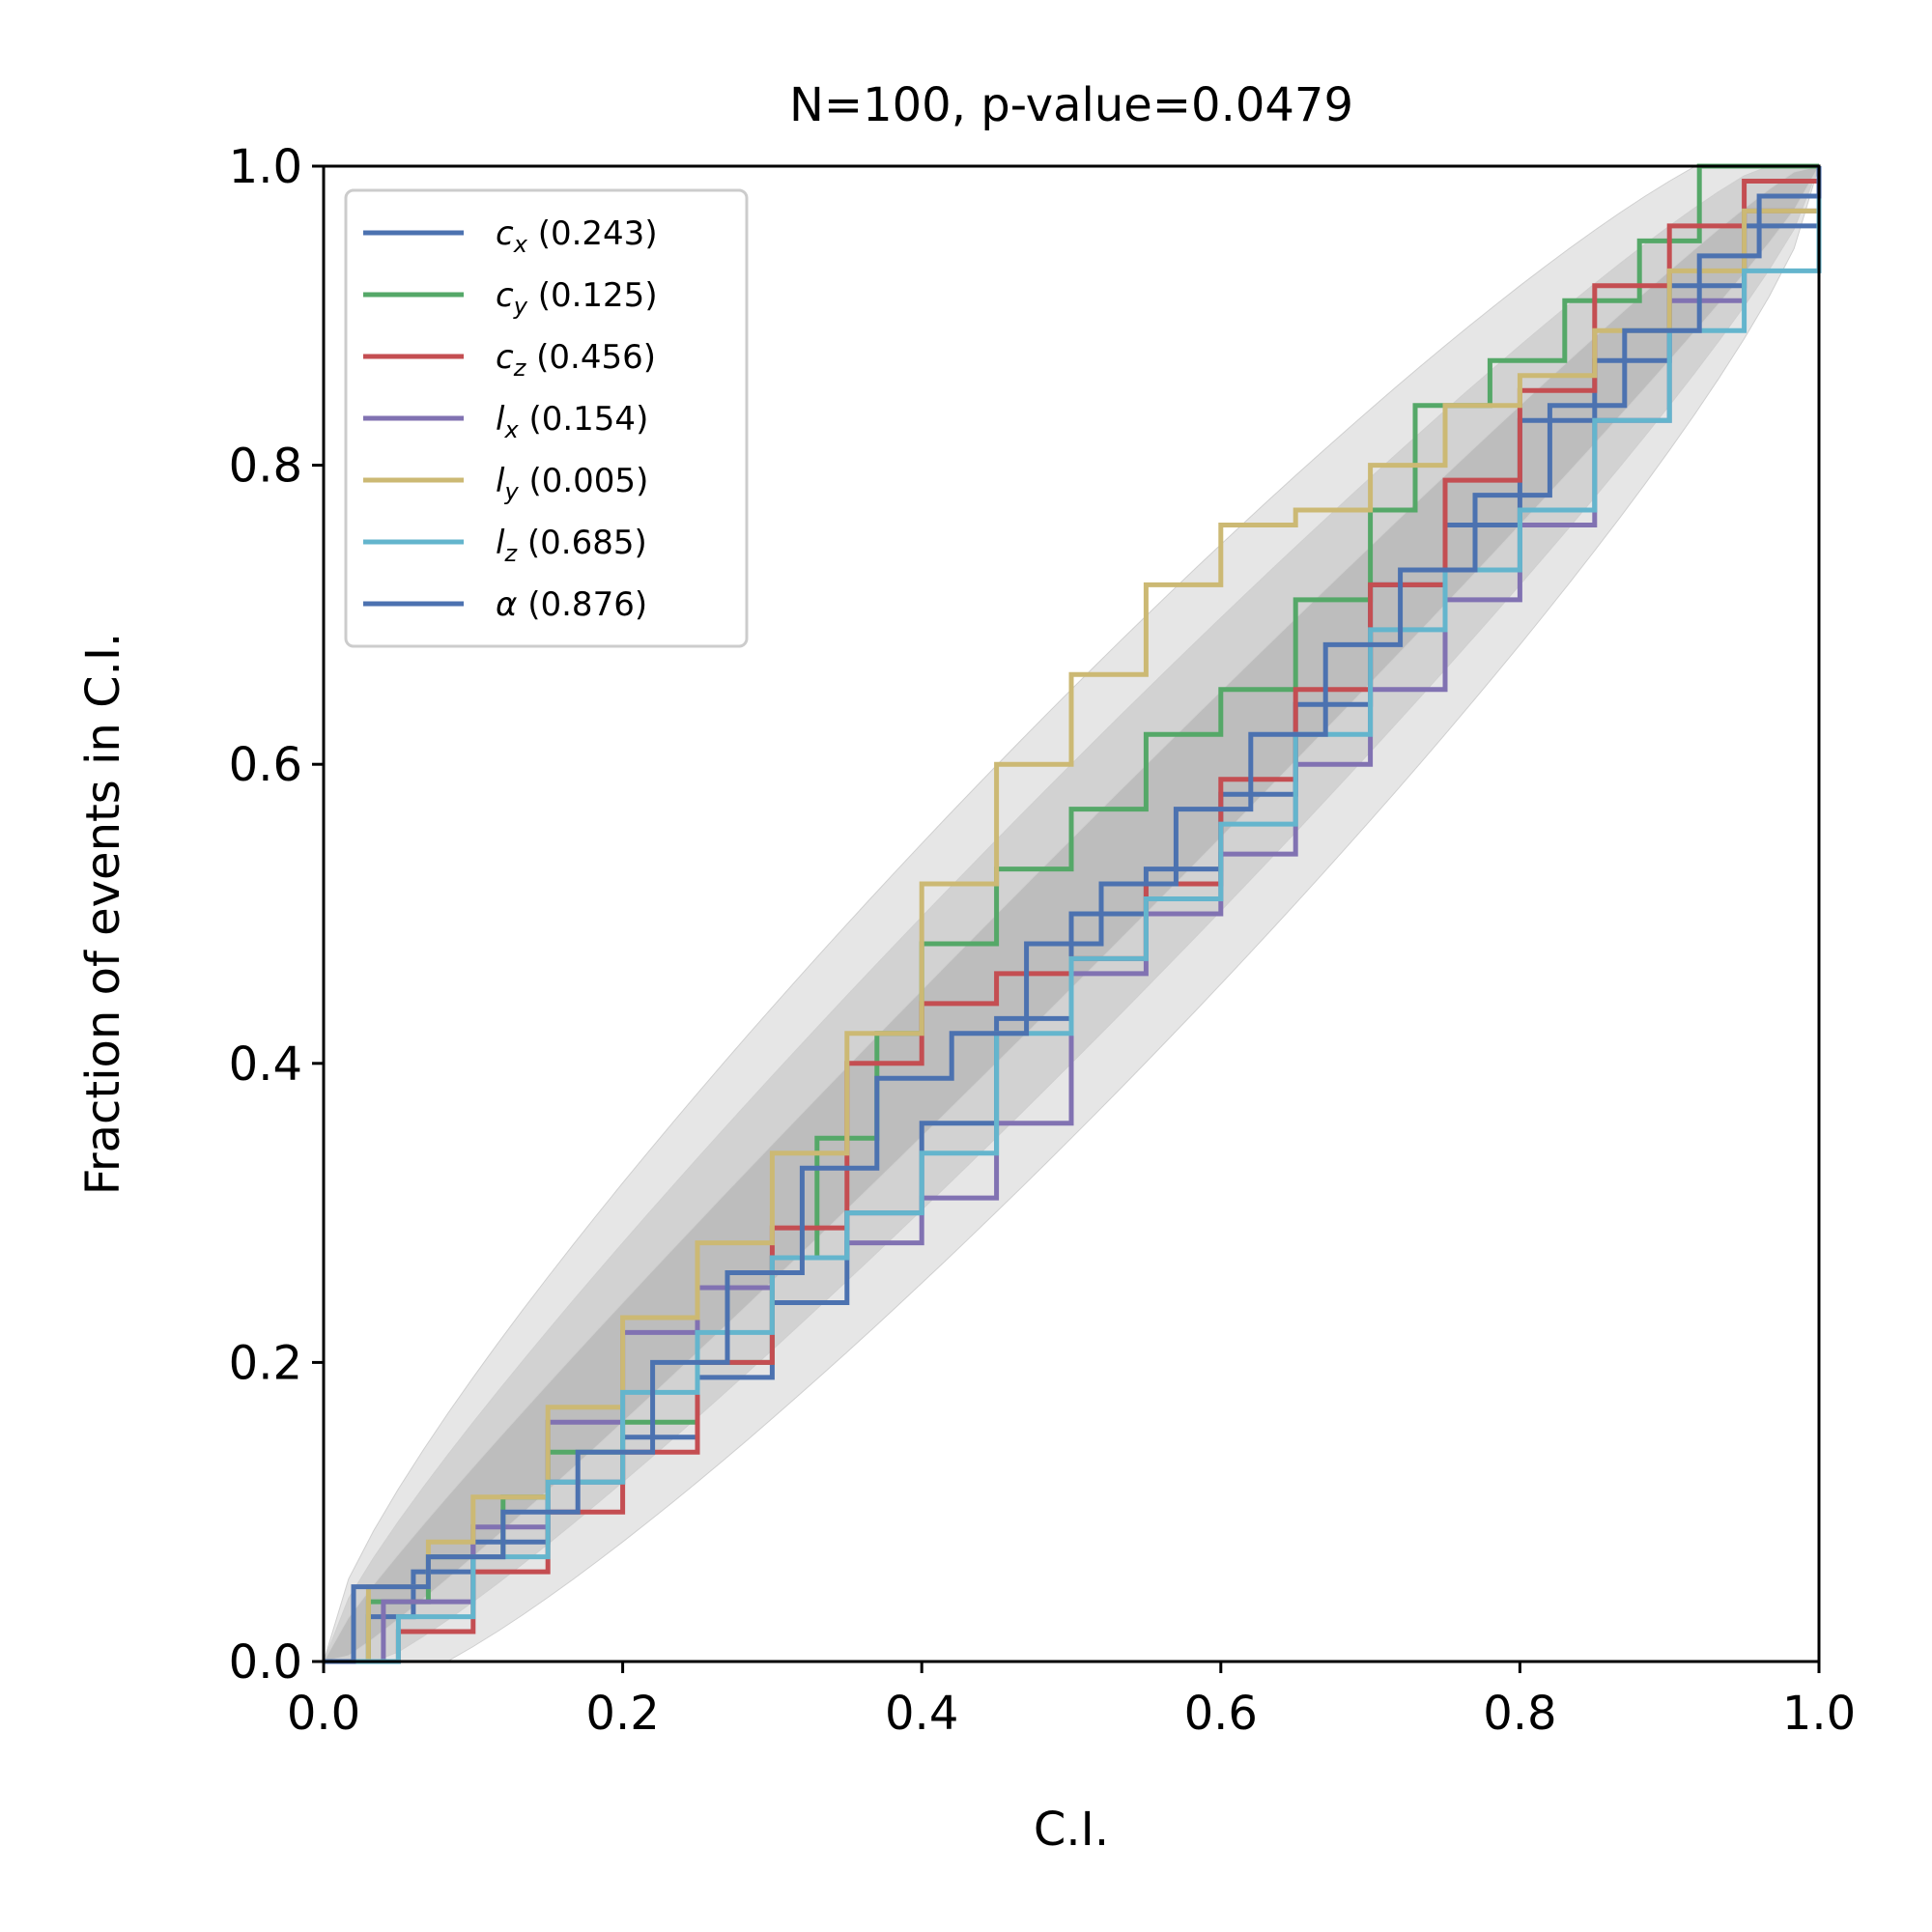  I want to click on x-axis-label: C.I., so click(1071, 1830).